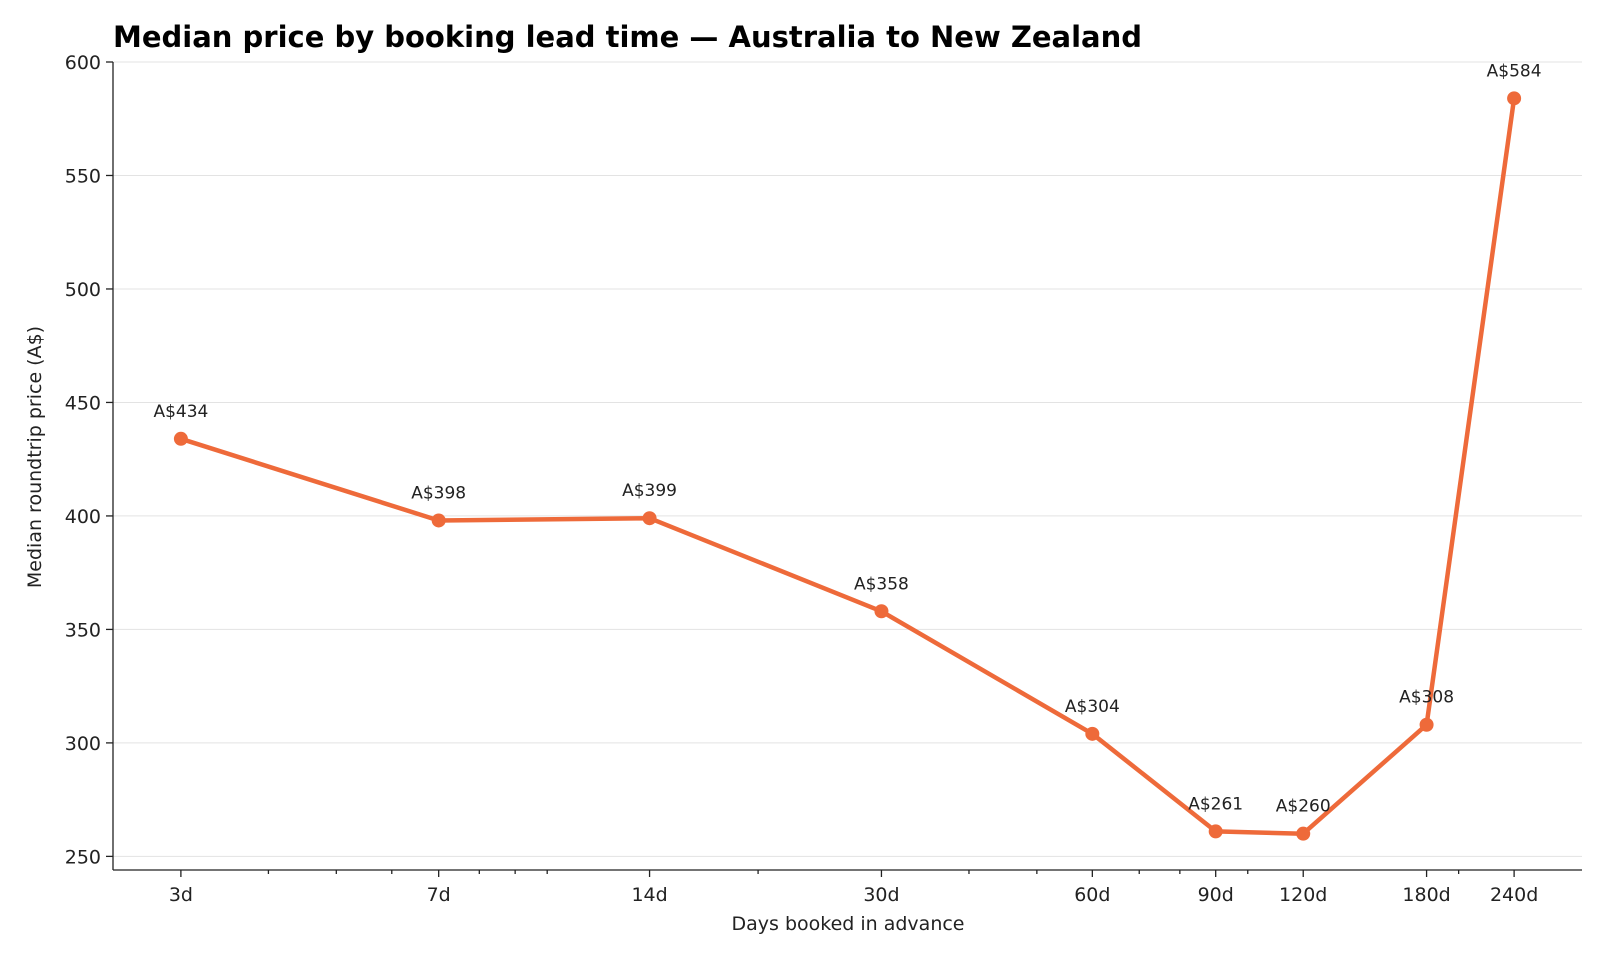  What do you see at coordinates (881, 895) in the screenshot?
I see `x-tick-label: 30d` at bounding box center [881, 895].